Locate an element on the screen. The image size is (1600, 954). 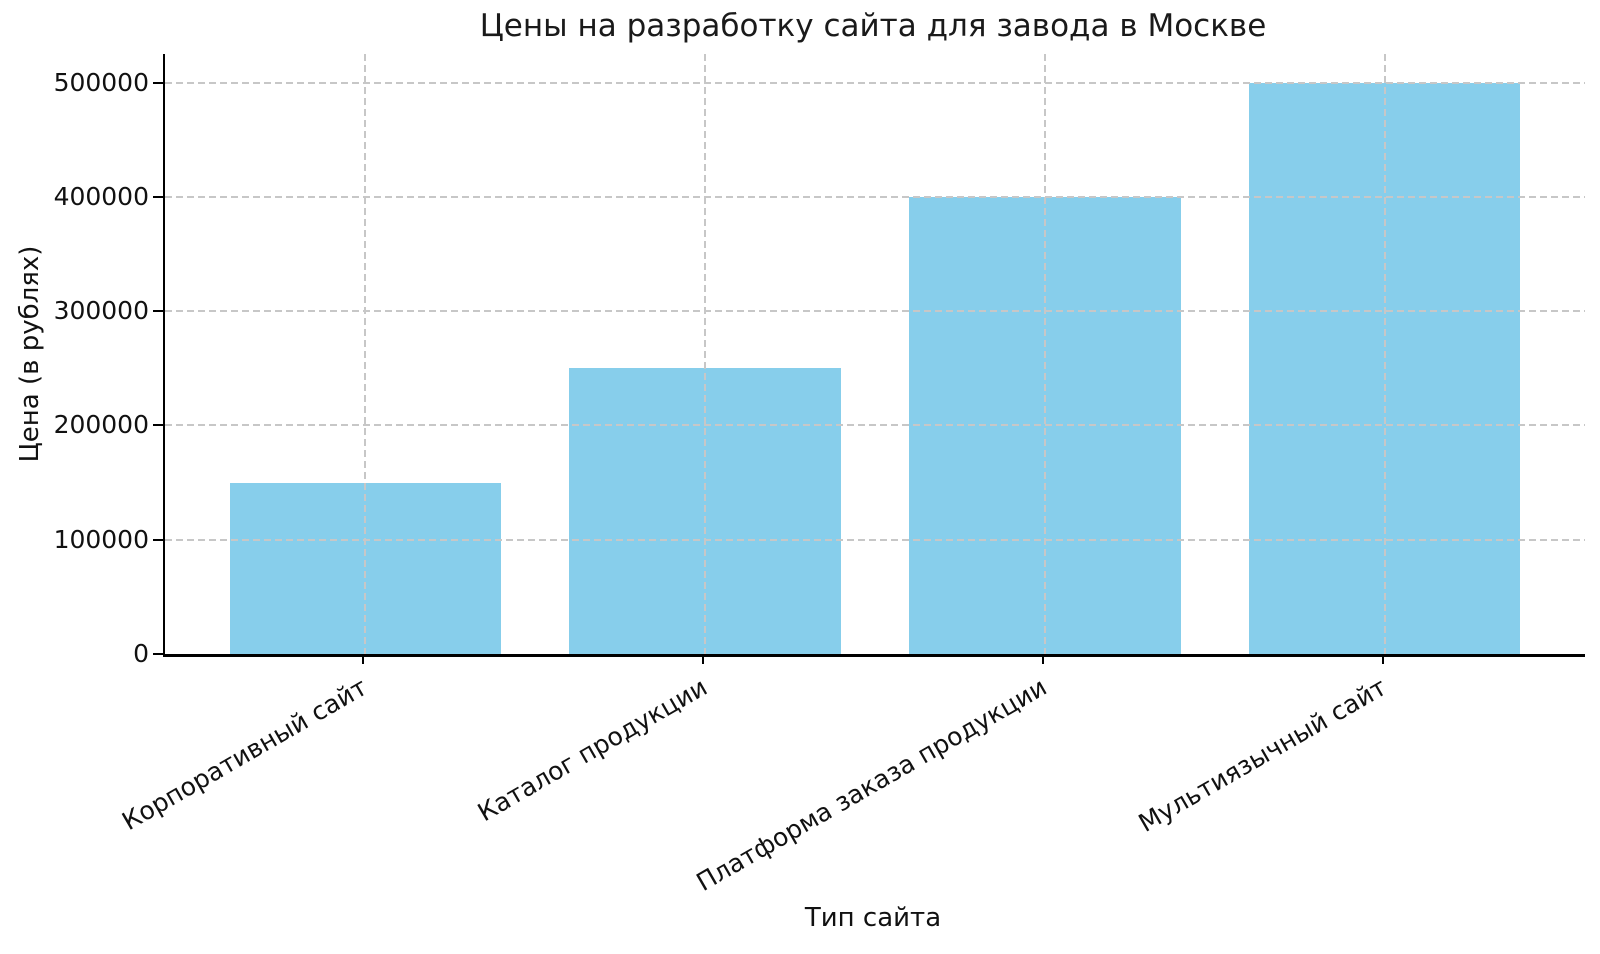
ytick-label-200000: 200000 is located at coordinates (101, 425).